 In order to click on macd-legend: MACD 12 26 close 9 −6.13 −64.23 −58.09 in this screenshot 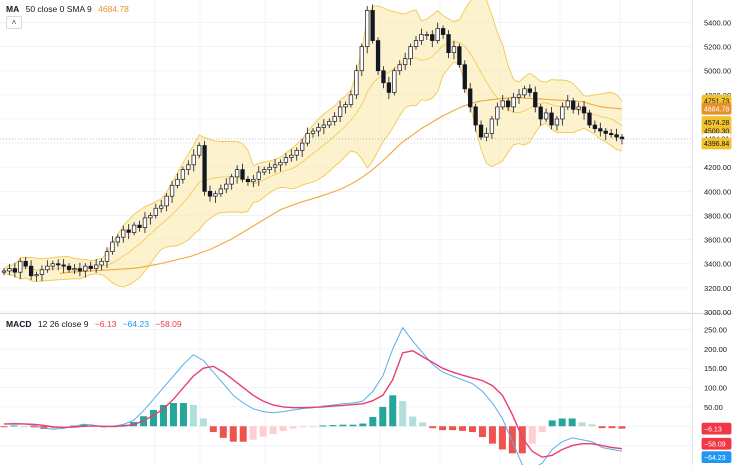, I will do `click(96, 324)`.